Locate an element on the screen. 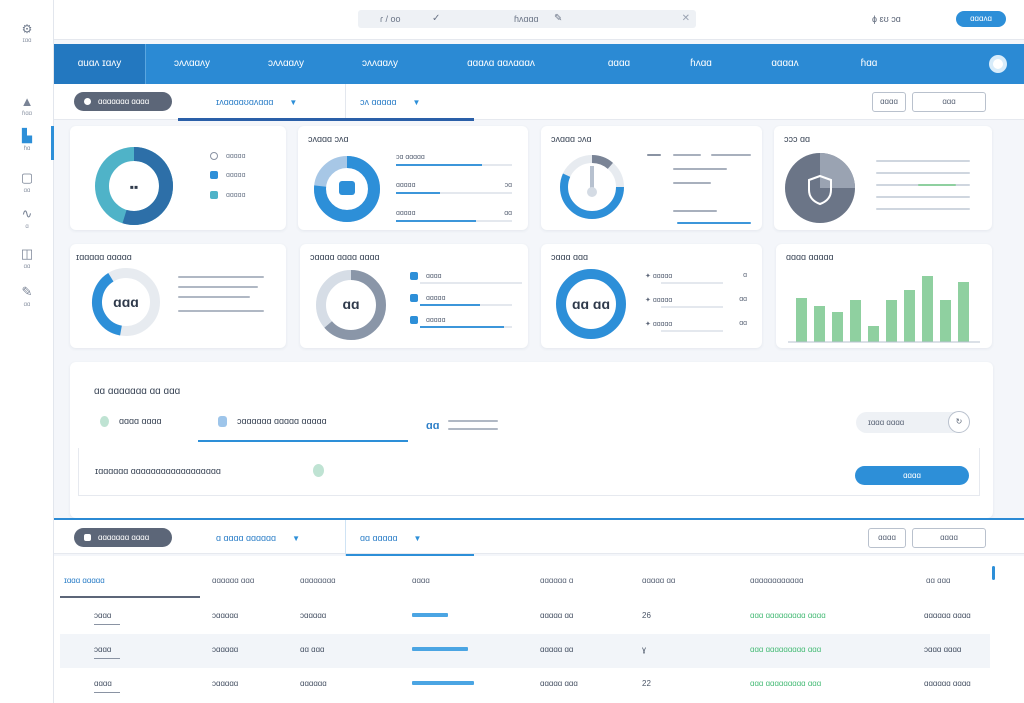 The image size is (1024, 703). cell: ɔɑɑɑ ɑɑɑɑ is located at coordinates (943, 649).